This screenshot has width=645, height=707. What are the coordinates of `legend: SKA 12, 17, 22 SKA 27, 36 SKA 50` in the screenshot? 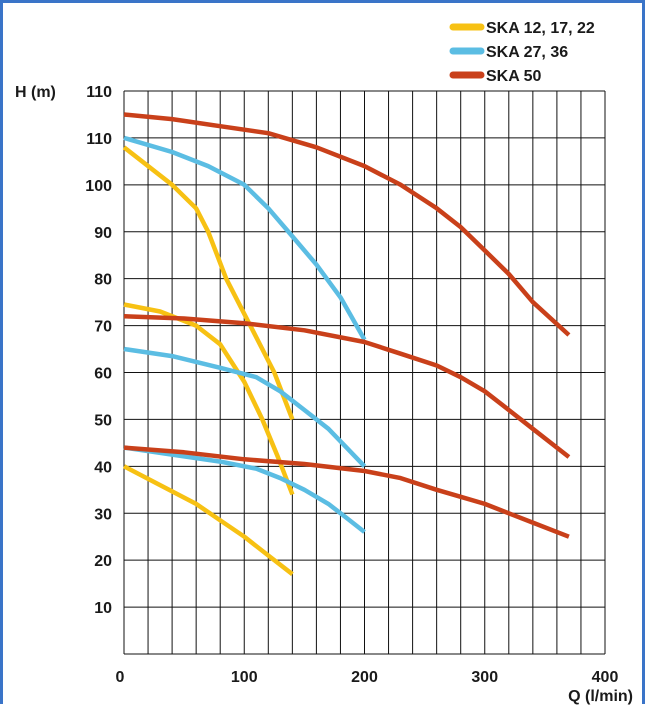 It's located at (522, 52).